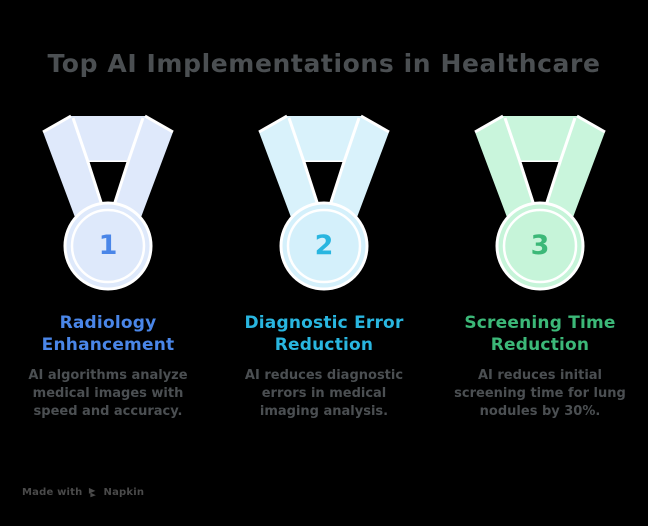 The height and width of the screenshot is (526, 648). I want to click on medal-rank-number-3: 3, so click(540, 245).